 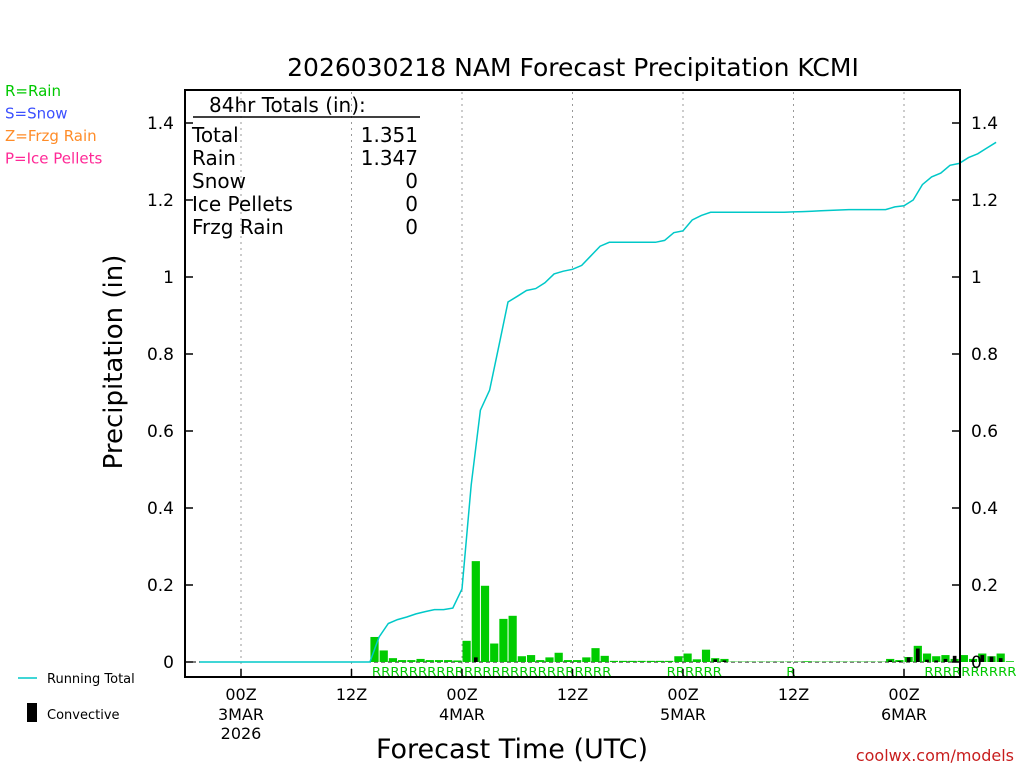 I want to click on ptype-letters: R, so click(x=790, y=672).